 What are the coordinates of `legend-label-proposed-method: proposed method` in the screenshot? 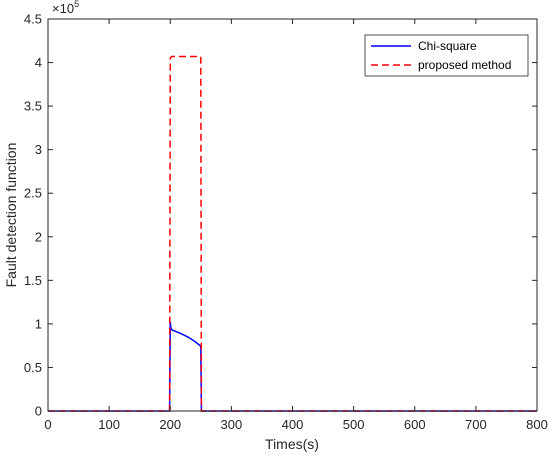 It's located at (464, 65).